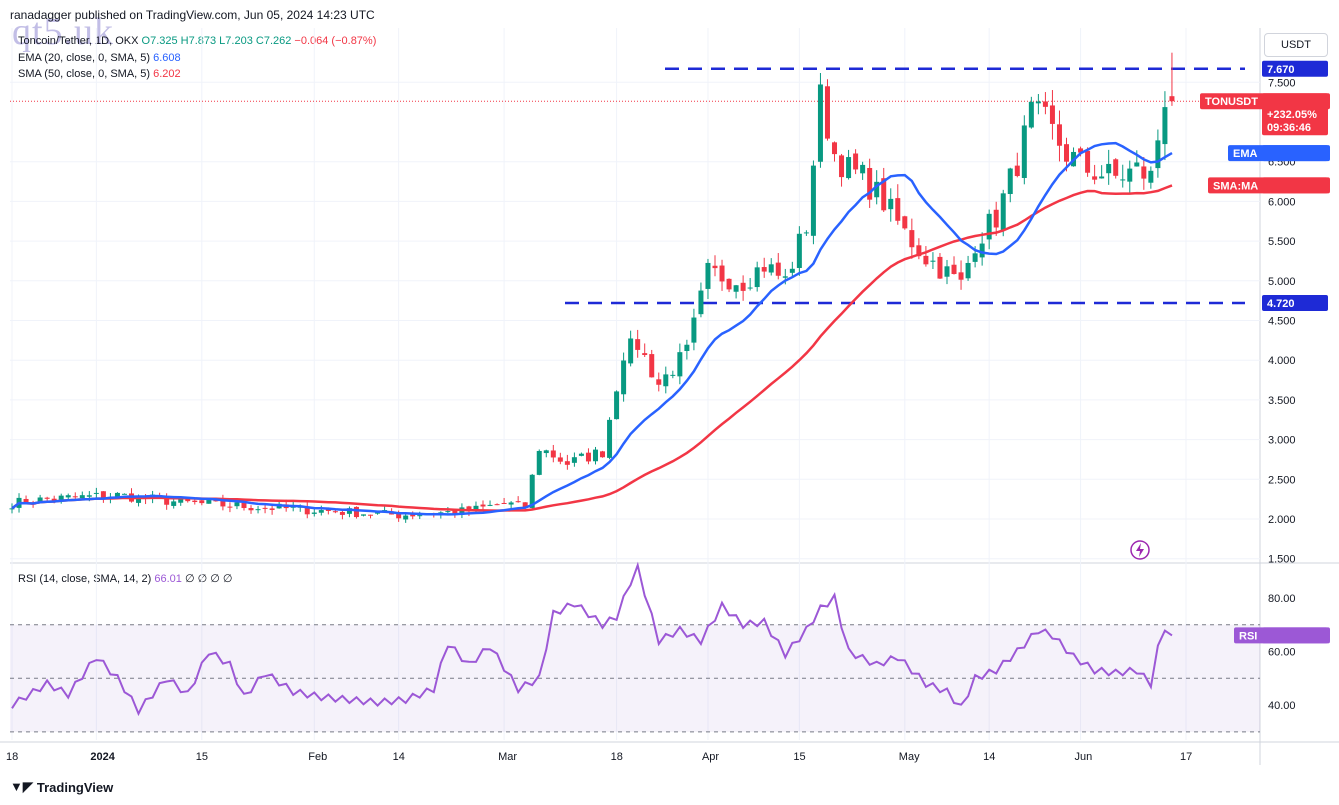  Describe the element at coordinates (1282, 202) in the screenshot. I see `price-tick-label: 6.000` at that location.